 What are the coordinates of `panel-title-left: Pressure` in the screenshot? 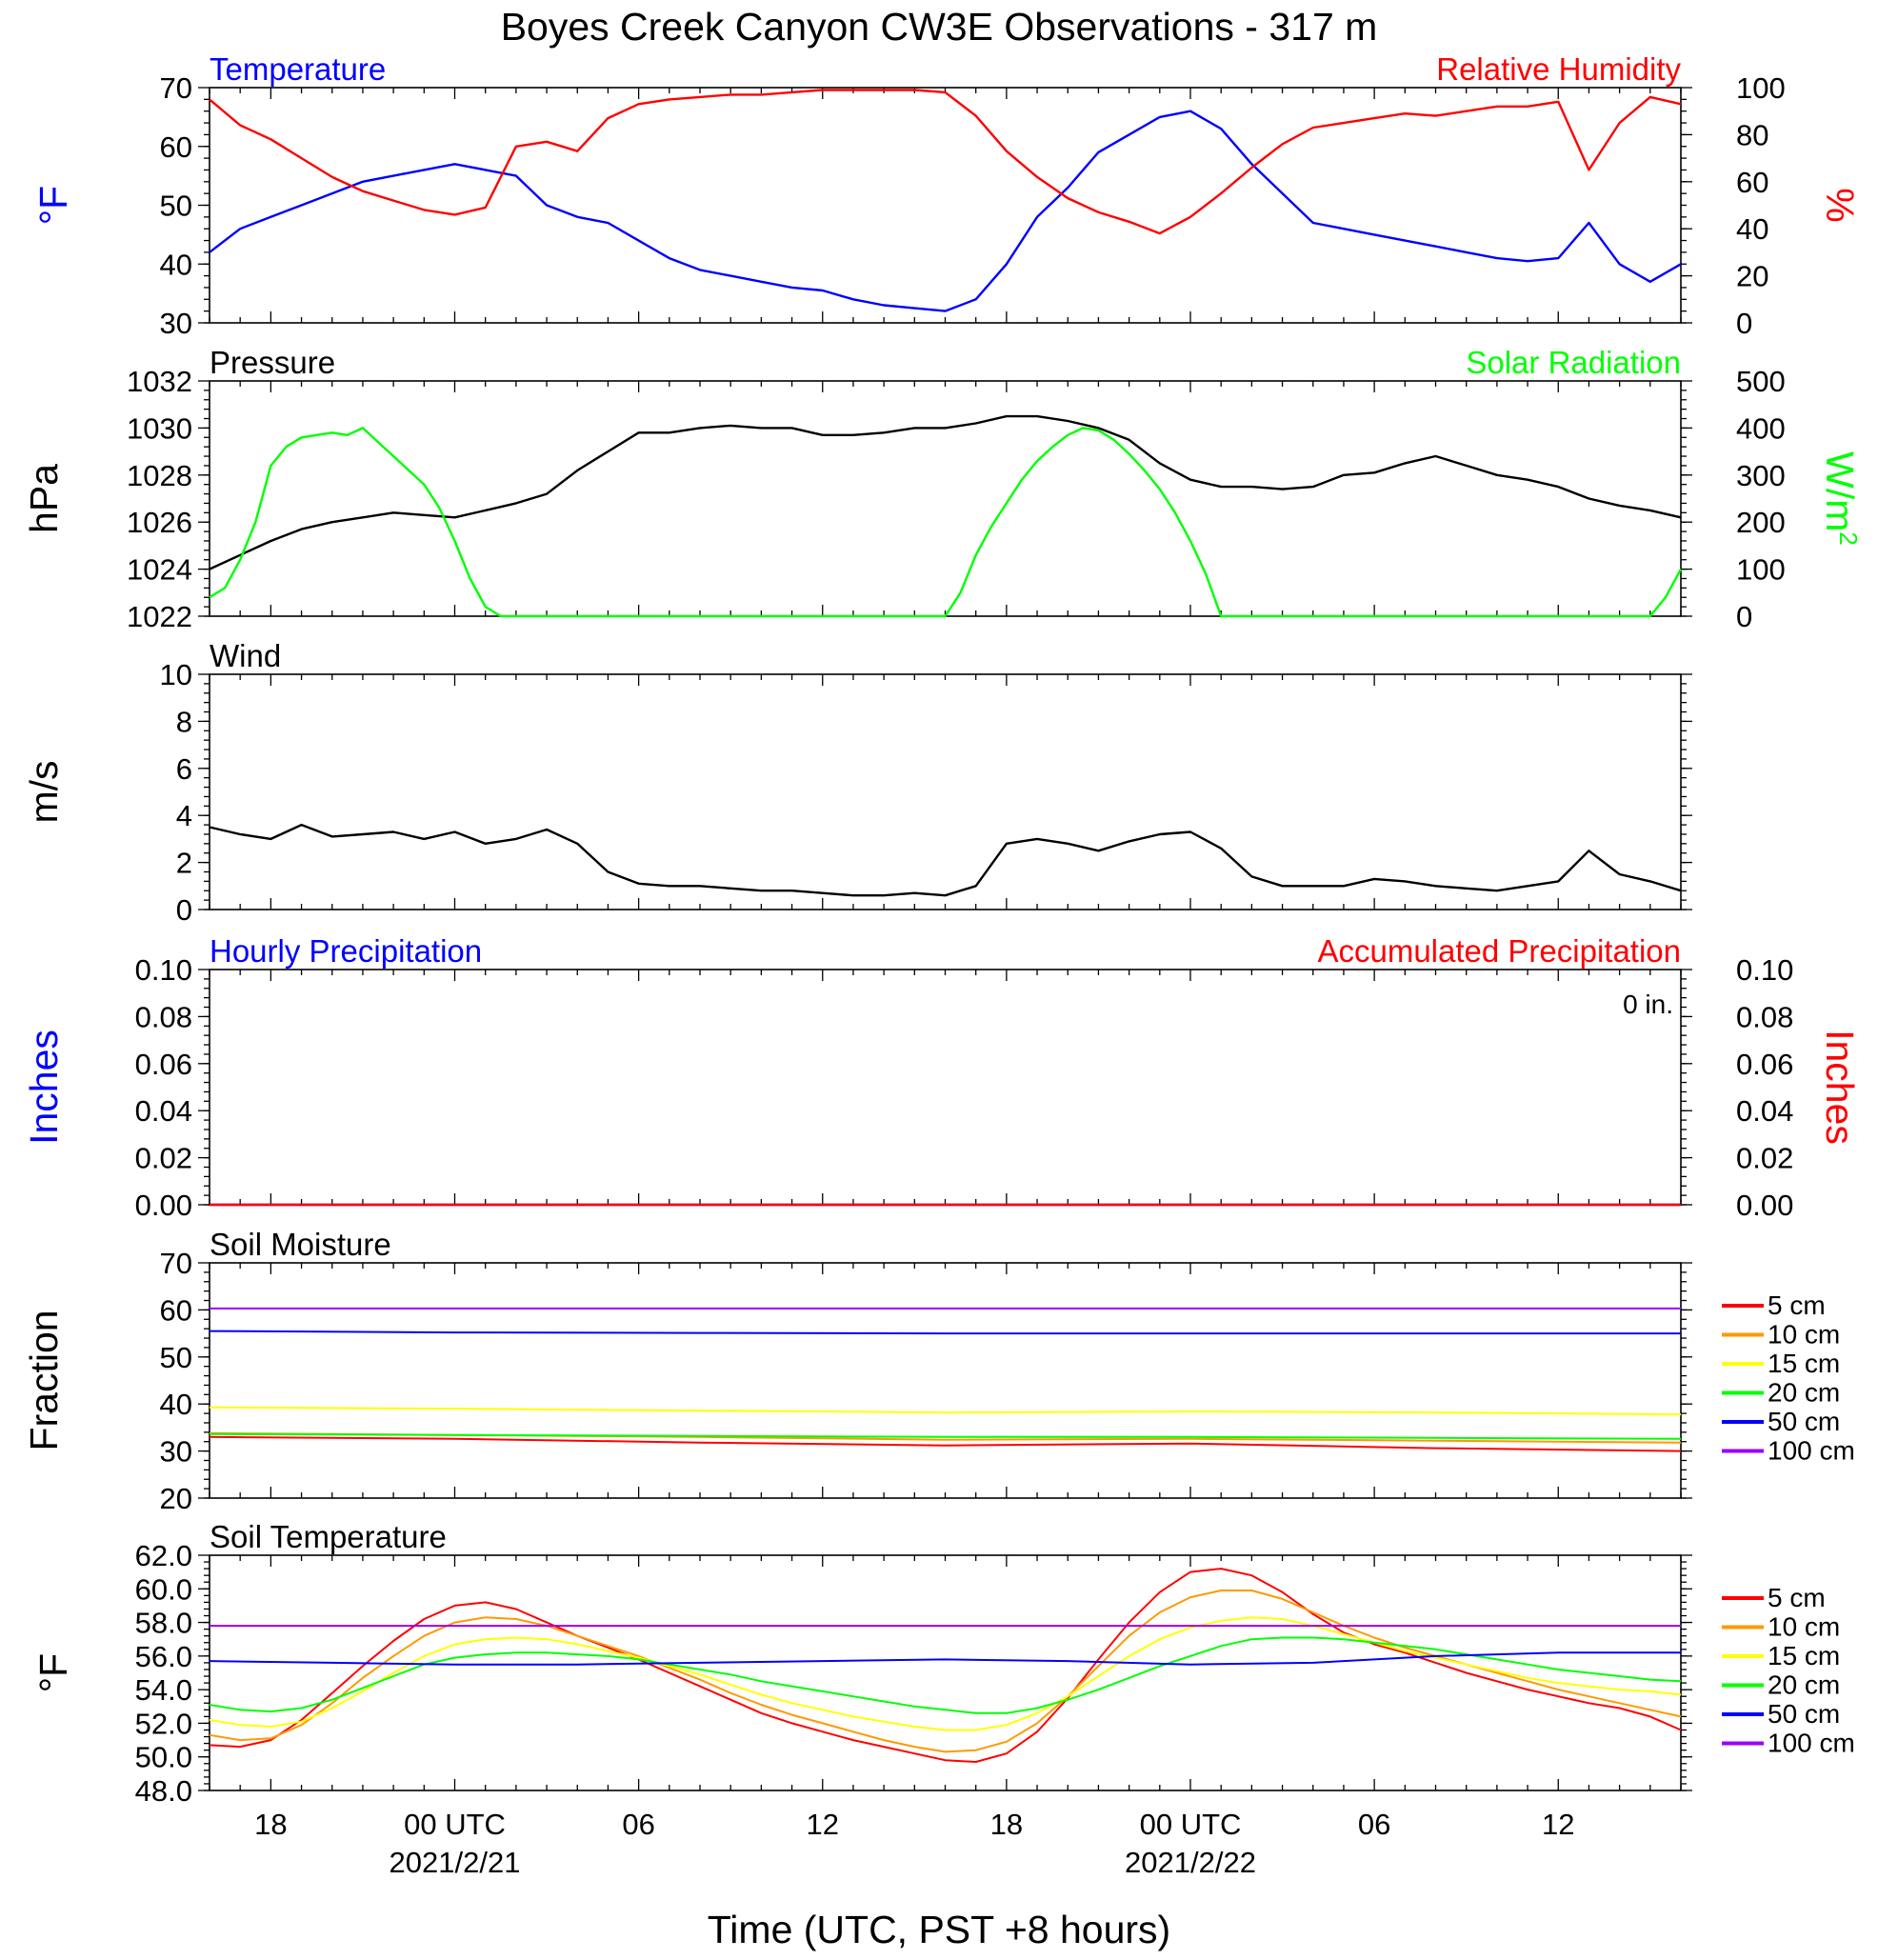 It's located at (272, 362).